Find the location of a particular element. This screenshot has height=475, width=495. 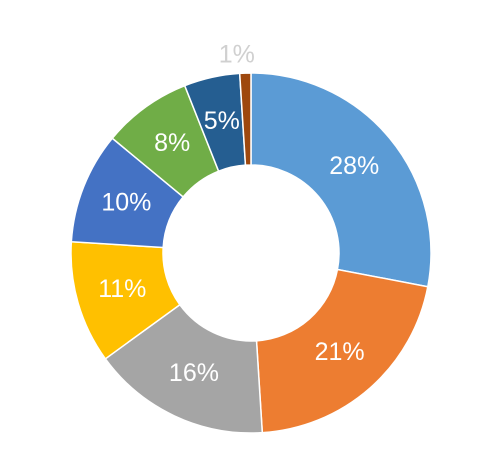

data-label: 1% is located at coordinates (237, 55).